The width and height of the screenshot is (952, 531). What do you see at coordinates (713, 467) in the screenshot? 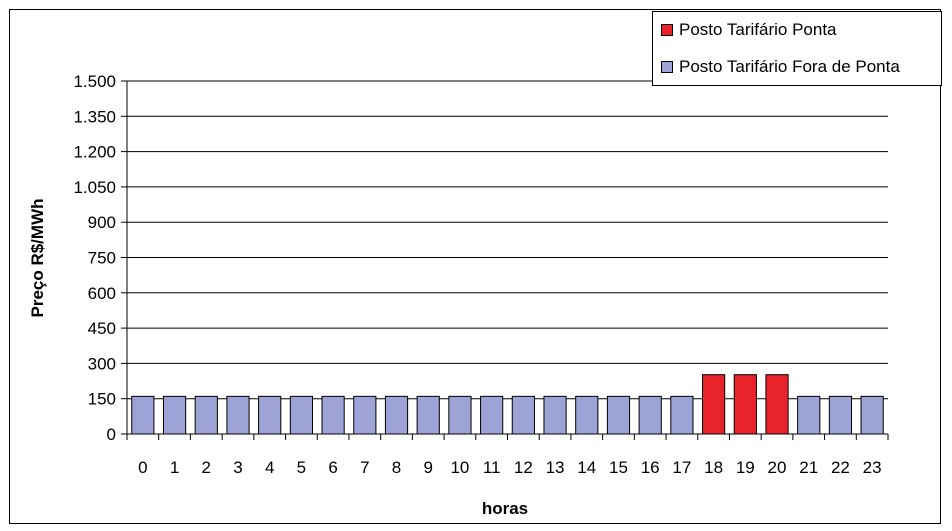
I see `x-tick-label: 18` at bounding box center [713, 467].